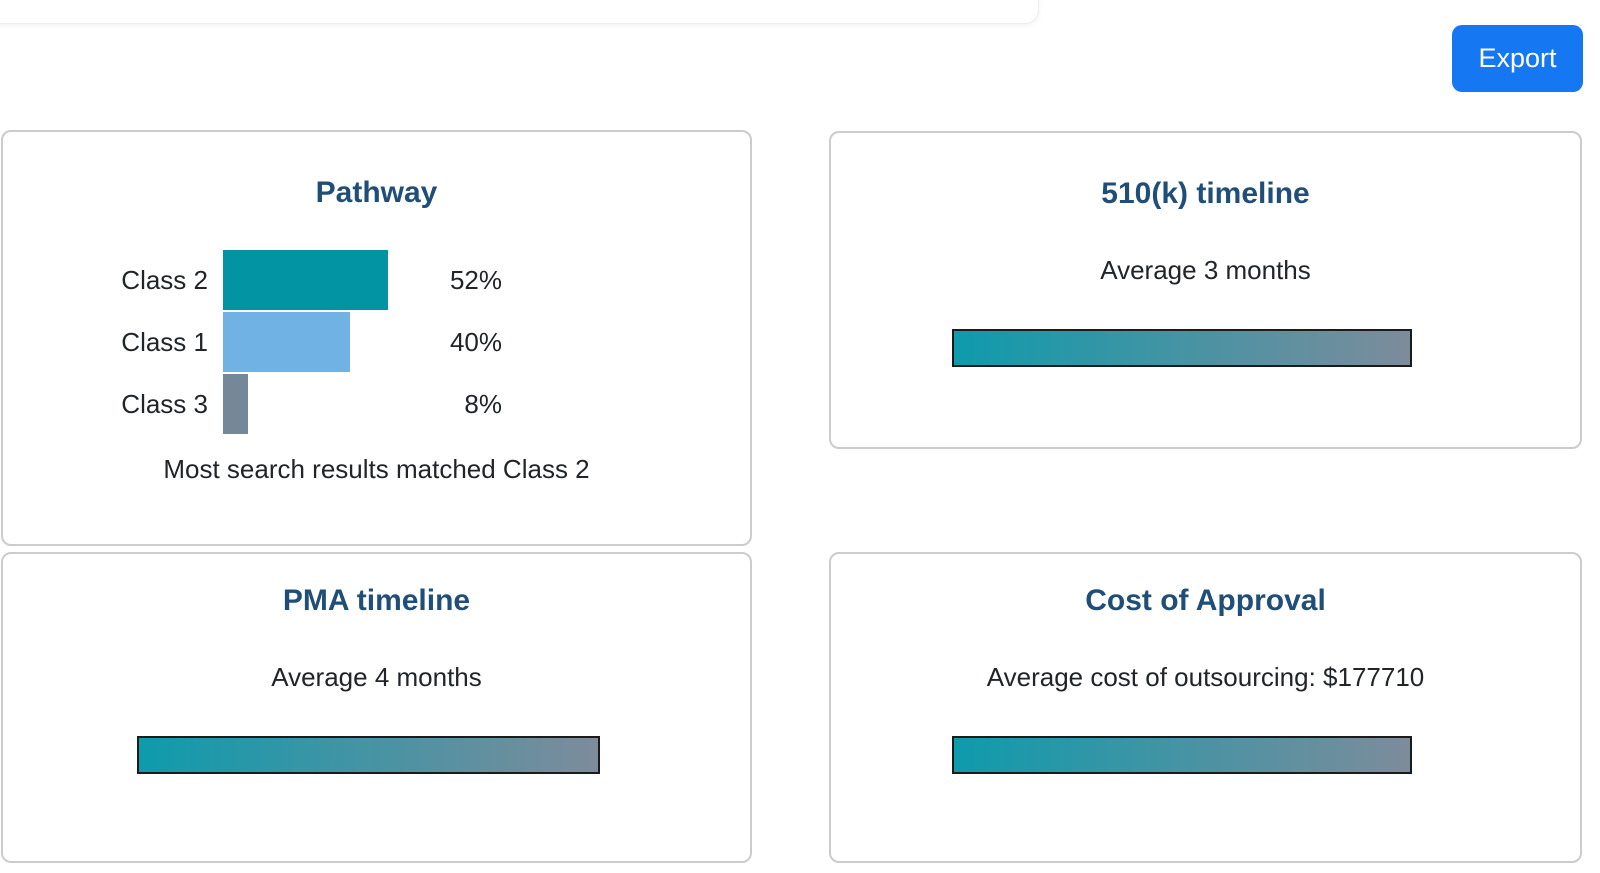  What do you see at coordinates (1205, 677) in the screenshot?
I see `cost-approval-subtitle: Average cost of outsourcing: $177710` at bounding box center [1205, 677].